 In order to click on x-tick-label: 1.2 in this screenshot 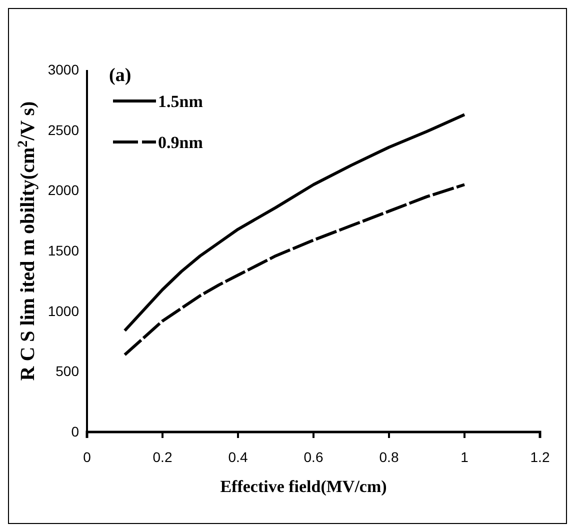, I will do `click(540, 456)`.